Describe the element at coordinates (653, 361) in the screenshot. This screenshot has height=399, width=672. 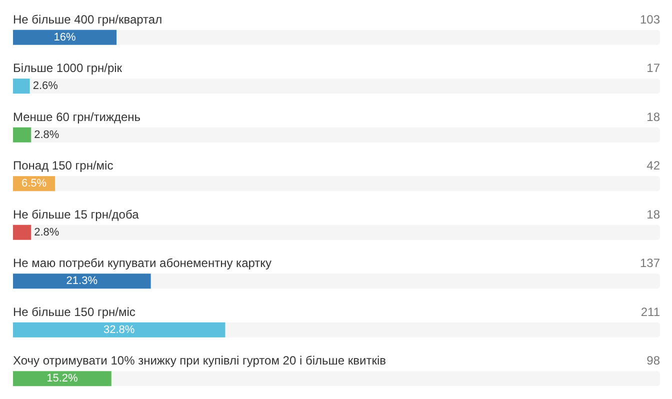
I see `annotation: 98` at that location.